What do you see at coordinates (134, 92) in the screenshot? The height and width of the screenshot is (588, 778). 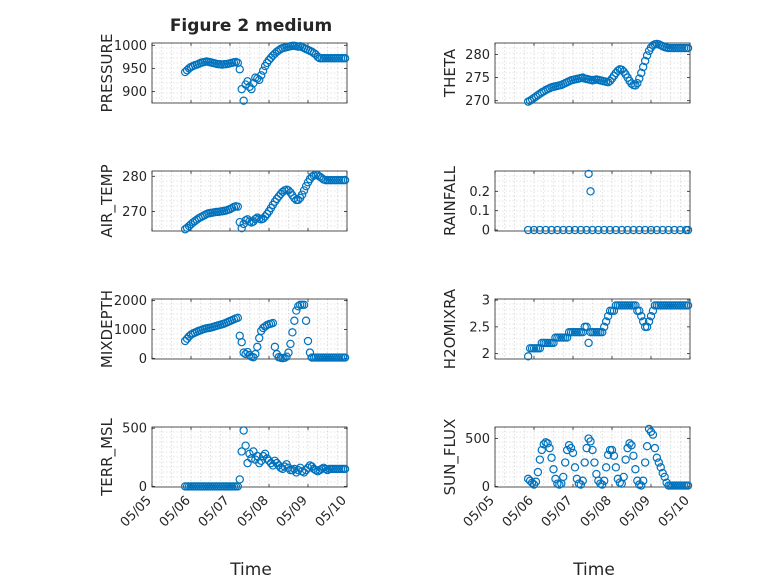 I see `y-tick-label: 900` at bounding box center [134, 92].